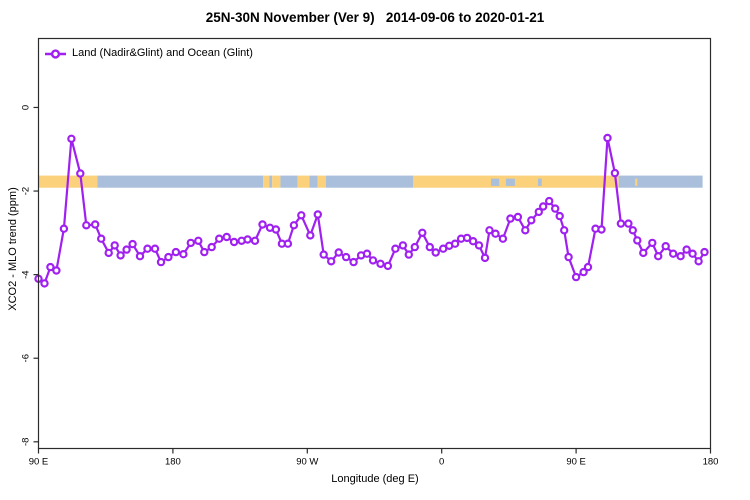  I want to click on x-tick-label: 90 E, so click(576, 462).